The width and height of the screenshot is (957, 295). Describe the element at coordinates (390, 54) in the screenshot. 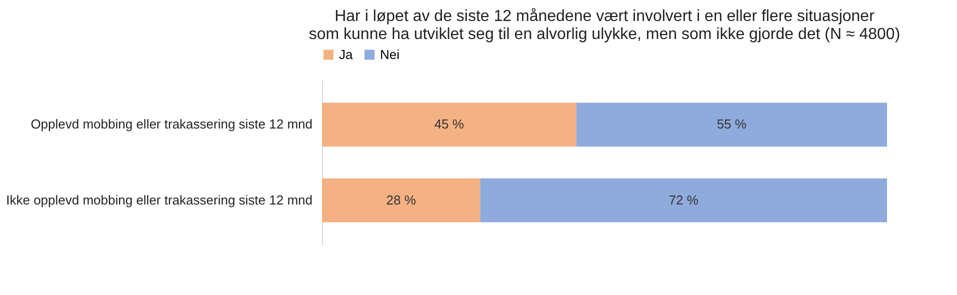

I see `legend-label: Nei` at that location.